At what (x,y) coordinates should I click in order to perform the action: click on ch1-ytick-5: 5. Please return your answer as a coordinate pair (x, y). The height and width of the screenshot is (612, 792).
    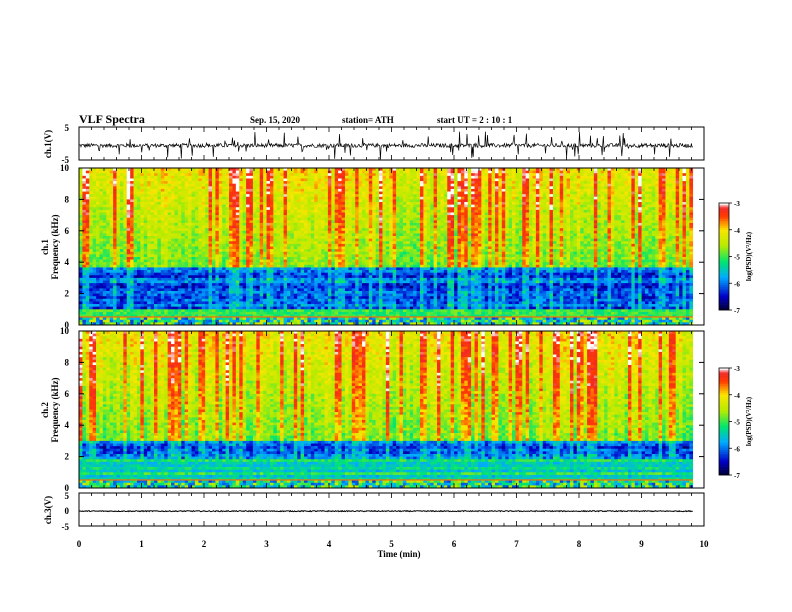
    Looking at the image, I should click on (67, 128).